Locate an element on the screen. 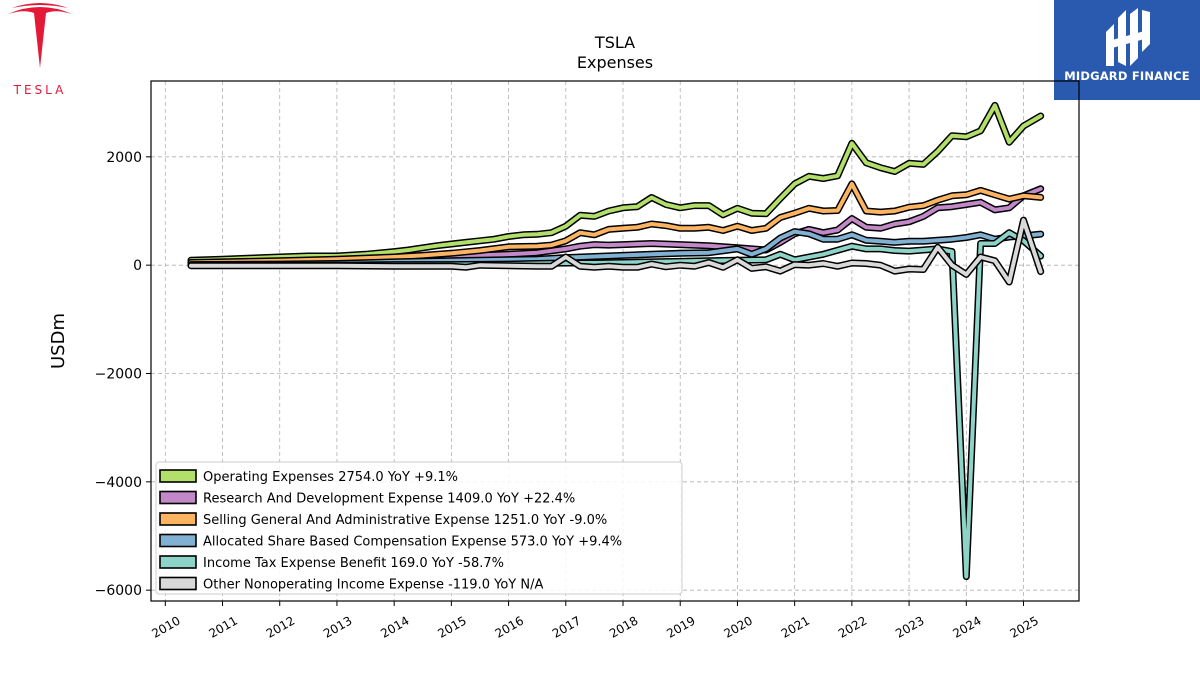 The image size is (1200, 675). x-tick-label: 2013 is located at coordinates (337, 626).